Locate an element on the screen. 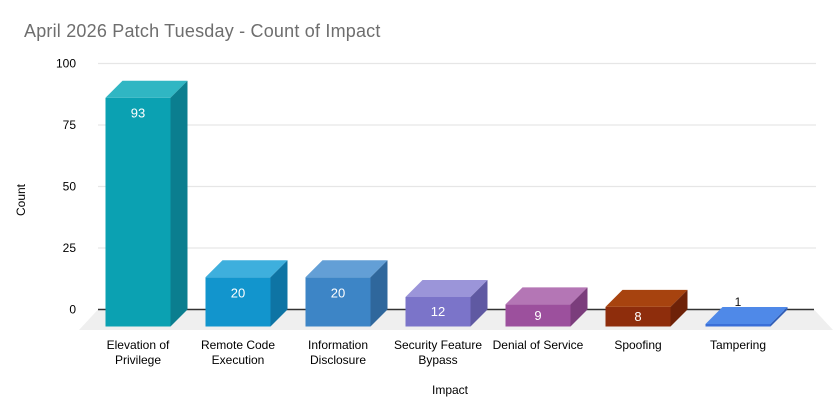  bar-denial-of-service: 9 is located at coordinates (546, 307).